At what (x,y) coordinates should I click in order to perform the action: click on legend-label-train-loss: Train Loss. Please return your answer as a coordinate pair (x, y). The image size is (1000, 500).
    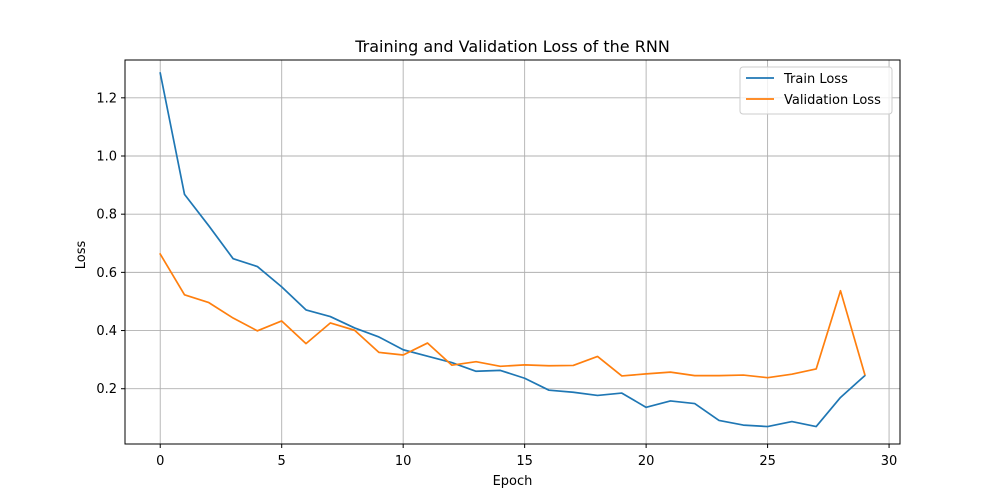
    Looking at the image, I should click on (815, 79).